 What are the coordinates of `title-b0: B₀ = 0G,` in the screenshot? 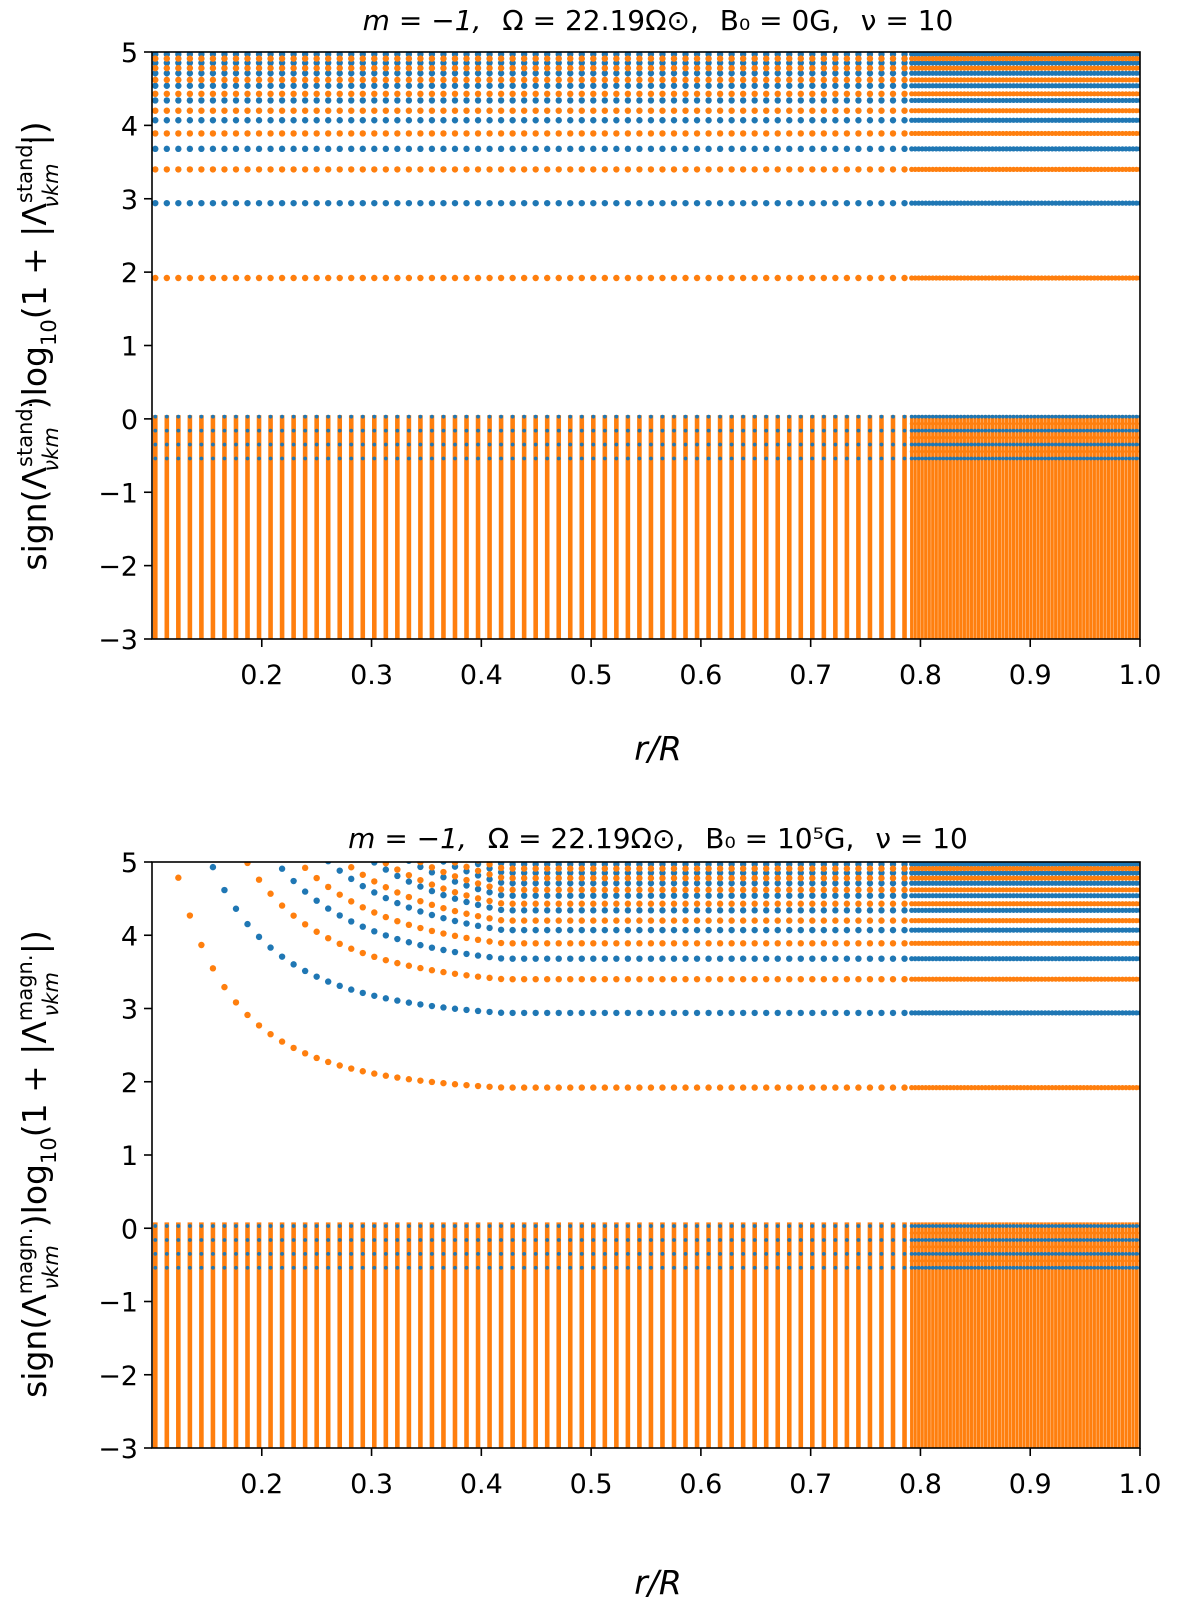 It's located at (780, 20).